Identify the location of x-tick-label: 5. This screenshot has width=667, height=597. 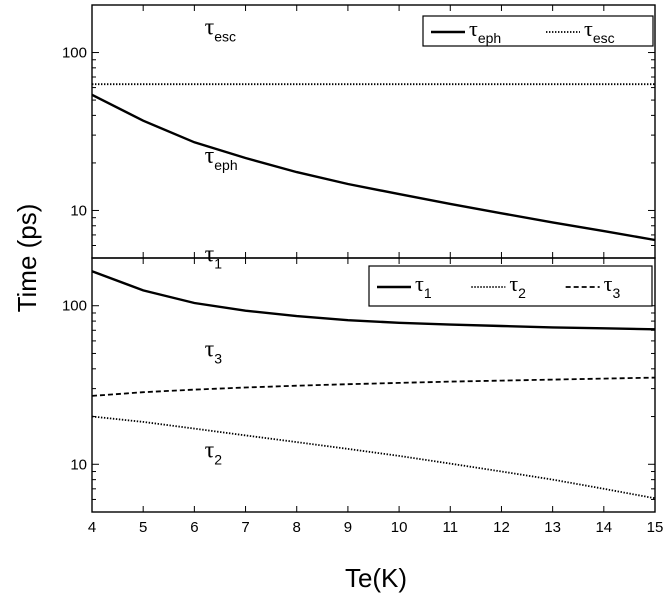
(143, 527).